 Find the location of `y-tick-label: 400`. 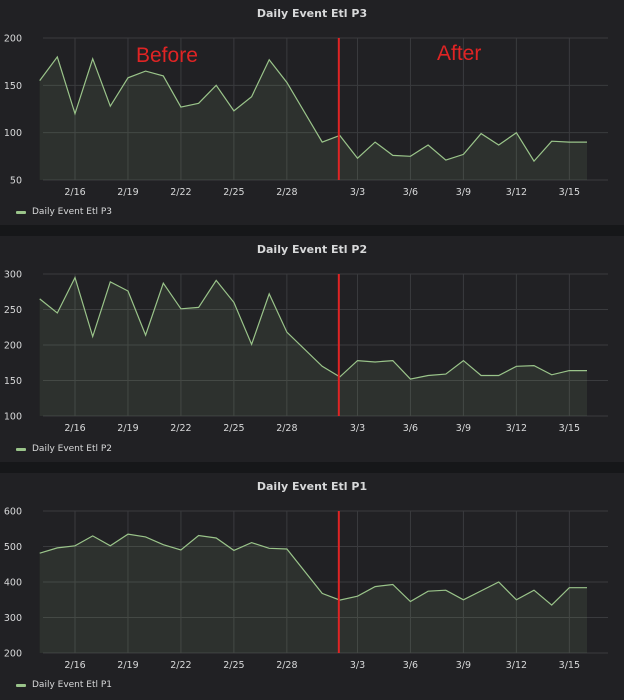

y-tick-label: 400 is located at coordinates (13, 583).